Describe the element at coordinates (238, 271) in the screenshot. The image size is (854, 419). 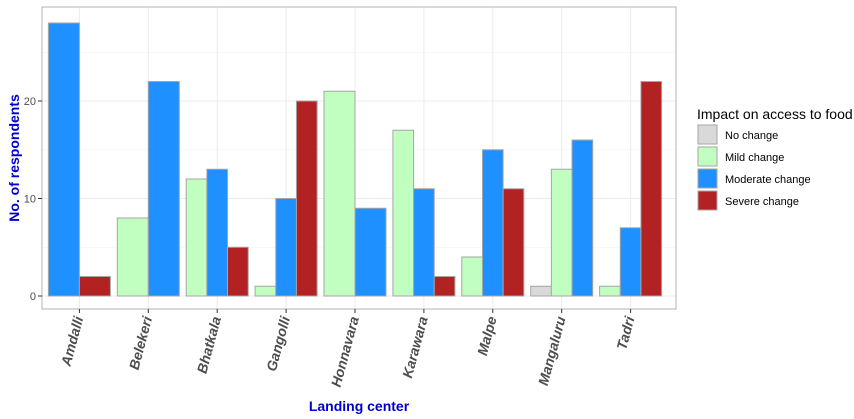
I see `bar-bhatkala-severe-change` at that location.